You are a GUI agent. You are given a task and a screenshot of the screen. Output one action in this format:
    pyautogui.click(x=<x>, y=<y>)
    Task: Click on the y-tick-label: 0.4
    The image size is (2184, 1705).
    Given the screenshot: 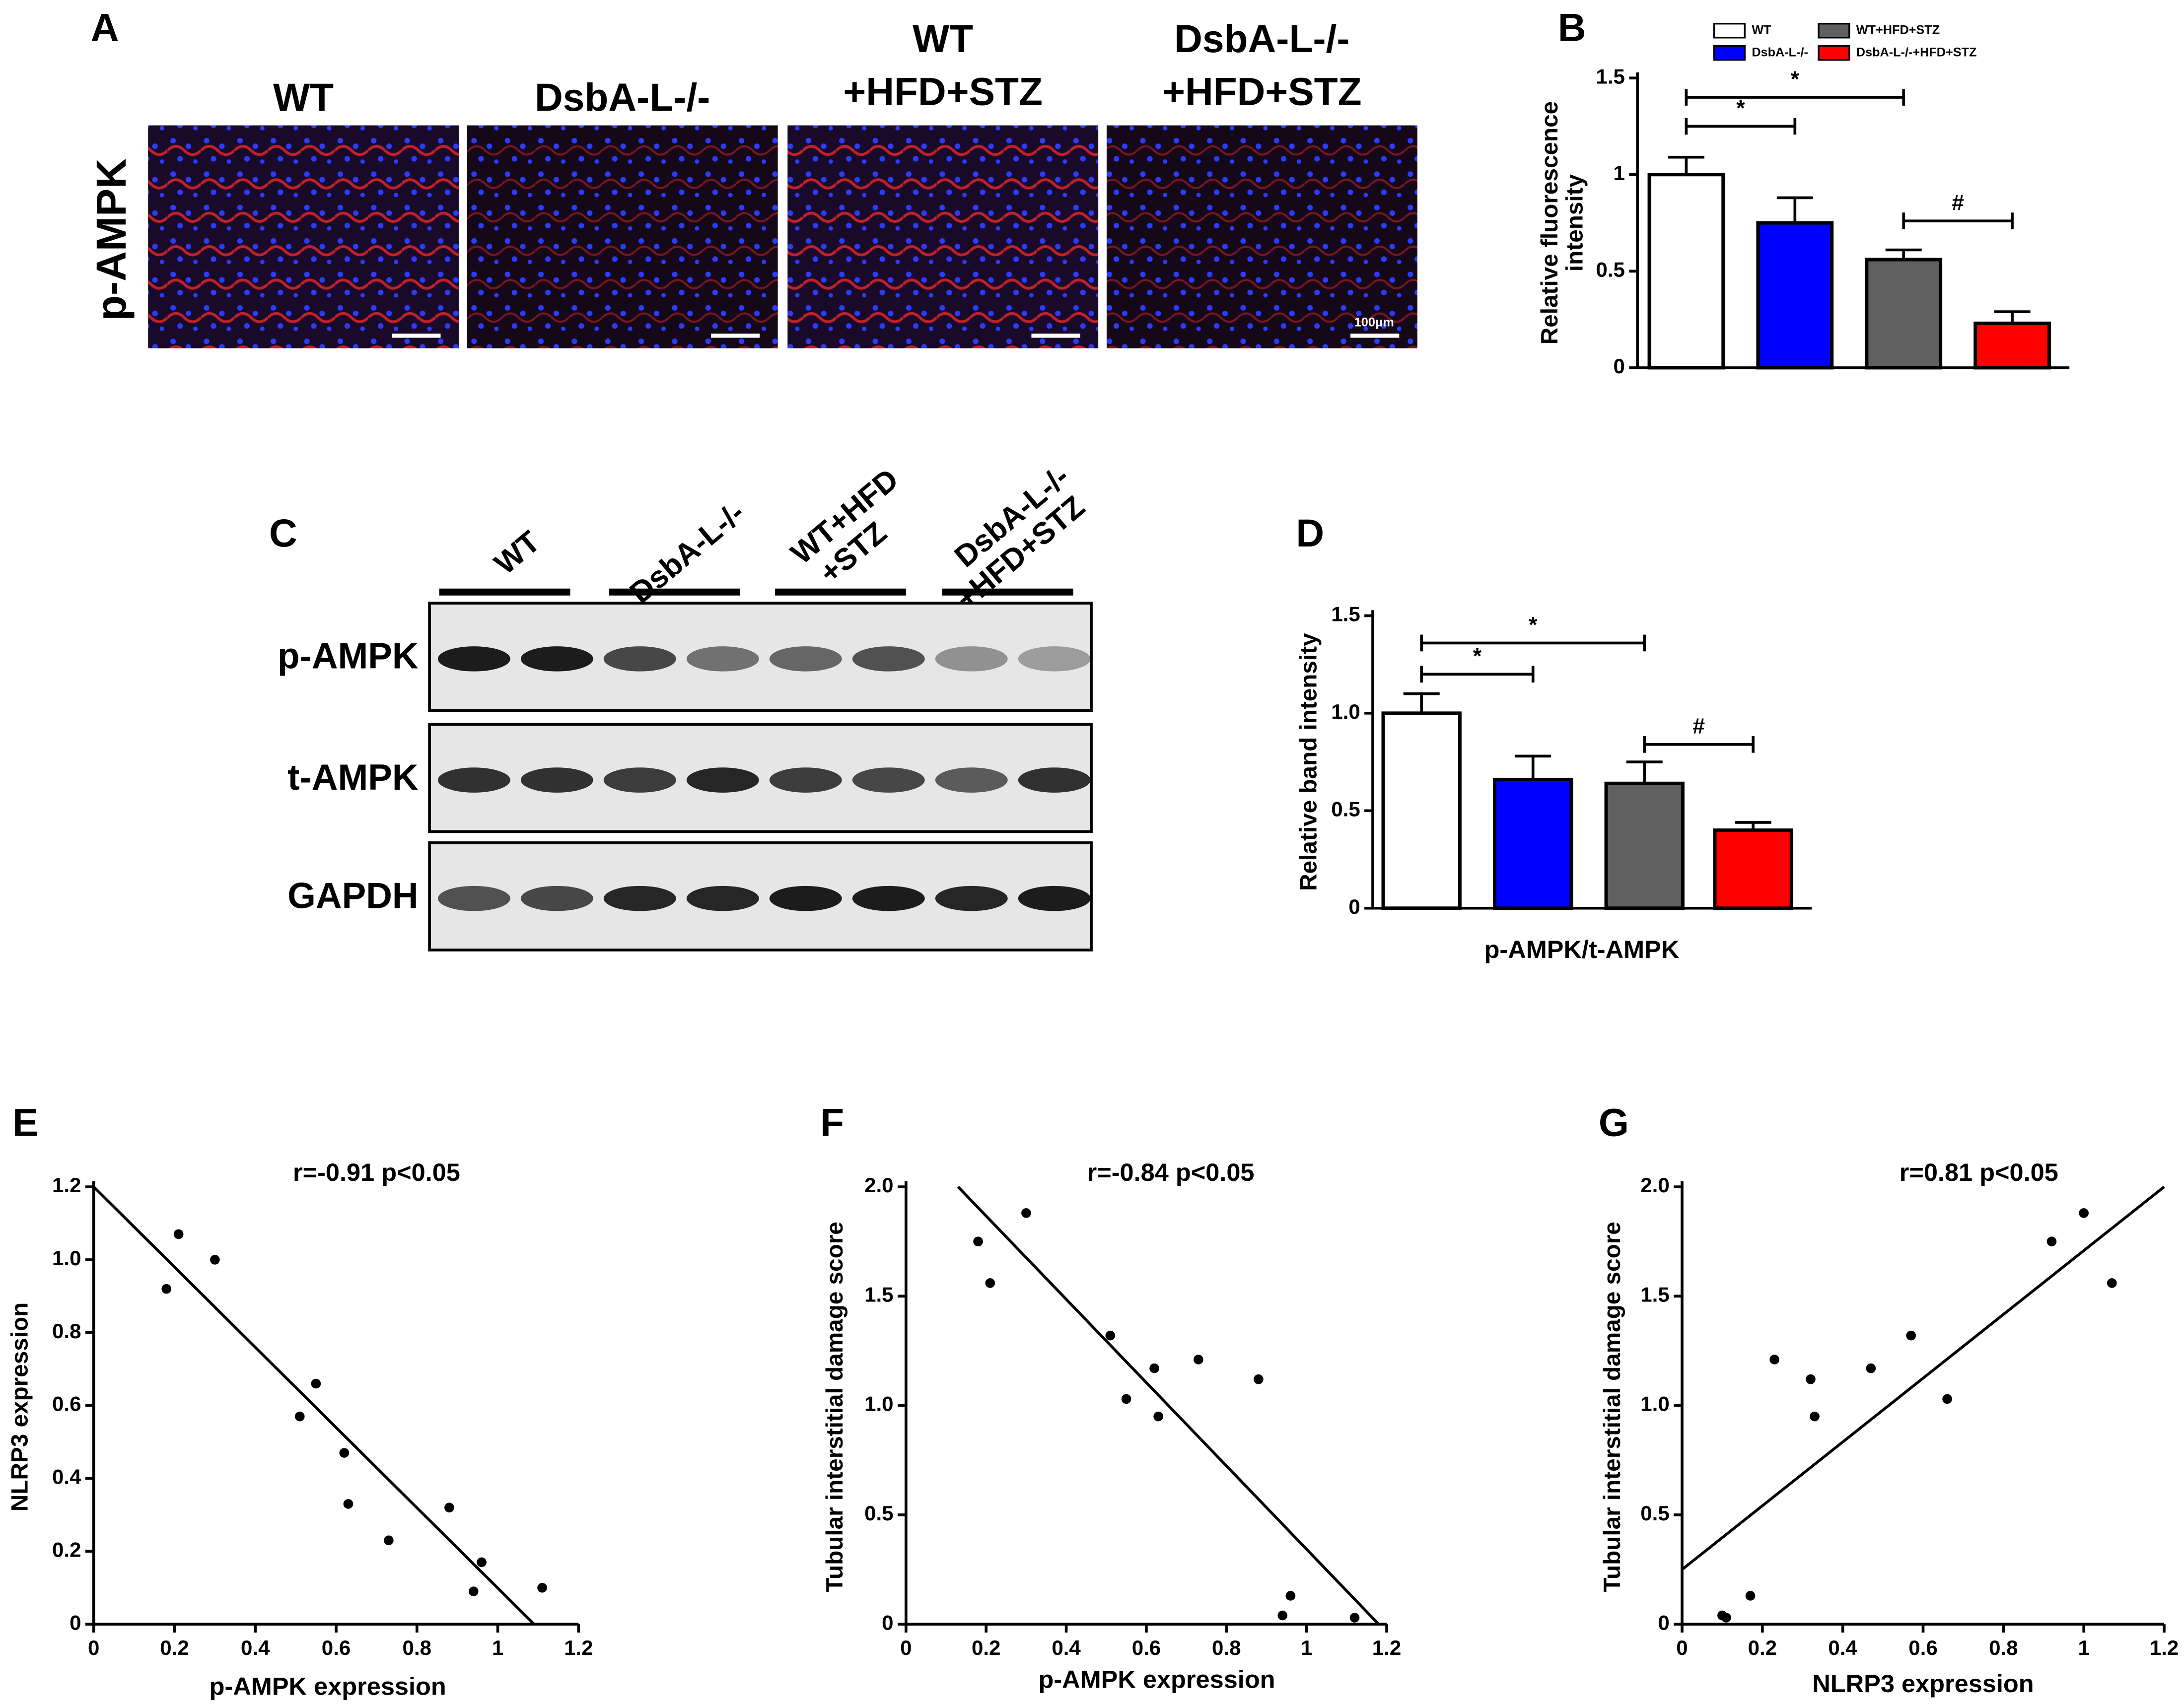 What is the action you would take?
    pyautogui.click(x=66, y=1477)
    